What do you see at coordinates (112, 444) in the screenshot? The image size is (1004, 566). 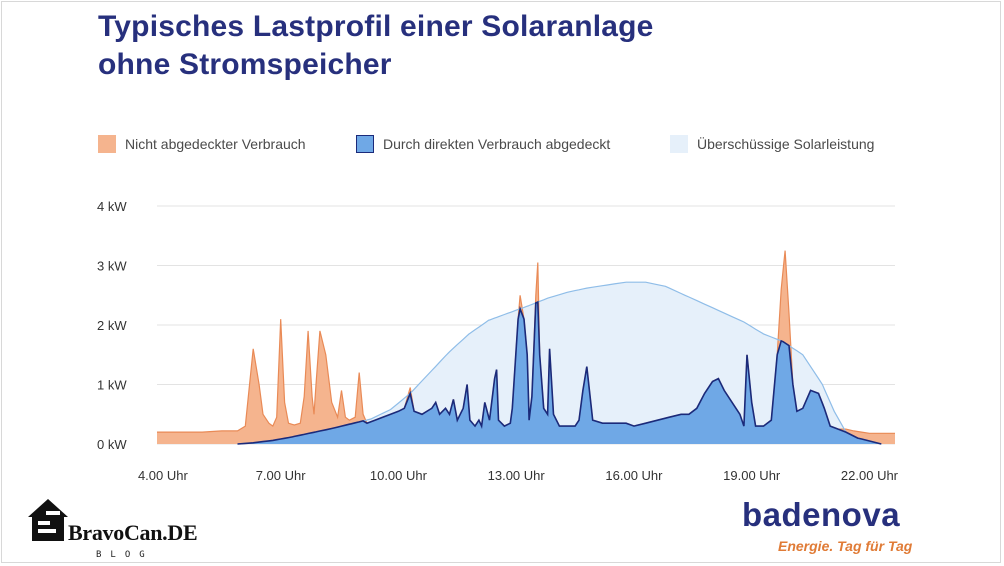 I see `y-tick-label-0: 0 kW` at bounding box center [112, 444].